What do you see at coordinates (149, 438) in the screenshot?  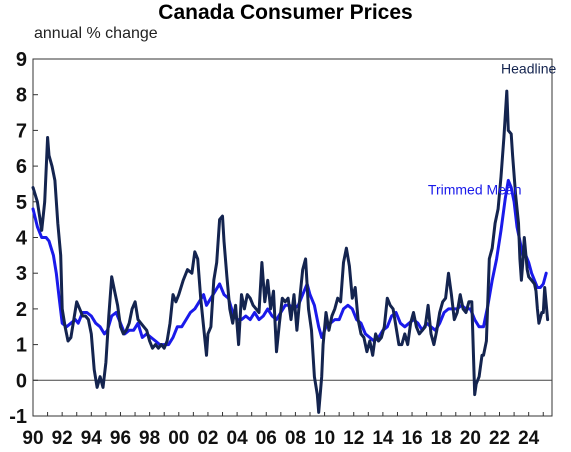 I see `x-tick-label: 98` at bounding box center [149, 438].